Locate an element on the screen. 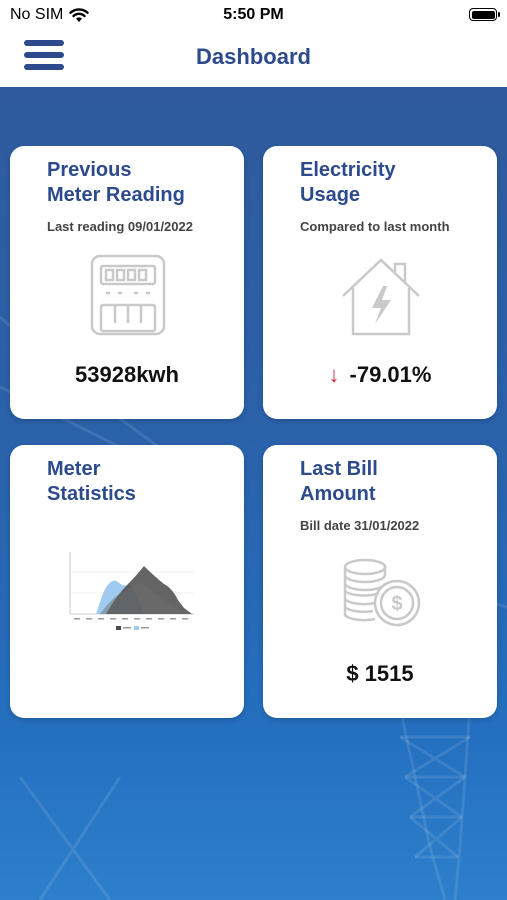 Image resolution: width=507 pixels, height=900 pixels. house-electricity-icon is located at coordinates (381, 297).